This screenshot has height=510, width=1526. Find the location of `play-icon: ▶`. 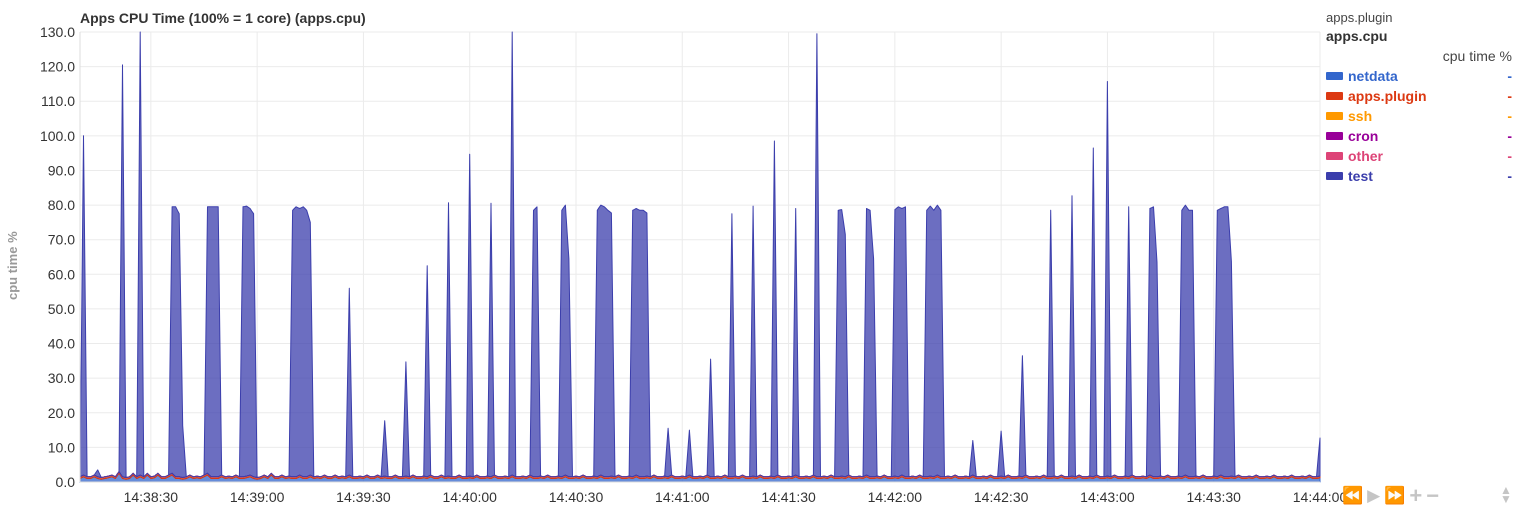

play-icon: ▶ is located at coordinates (1374, 495).